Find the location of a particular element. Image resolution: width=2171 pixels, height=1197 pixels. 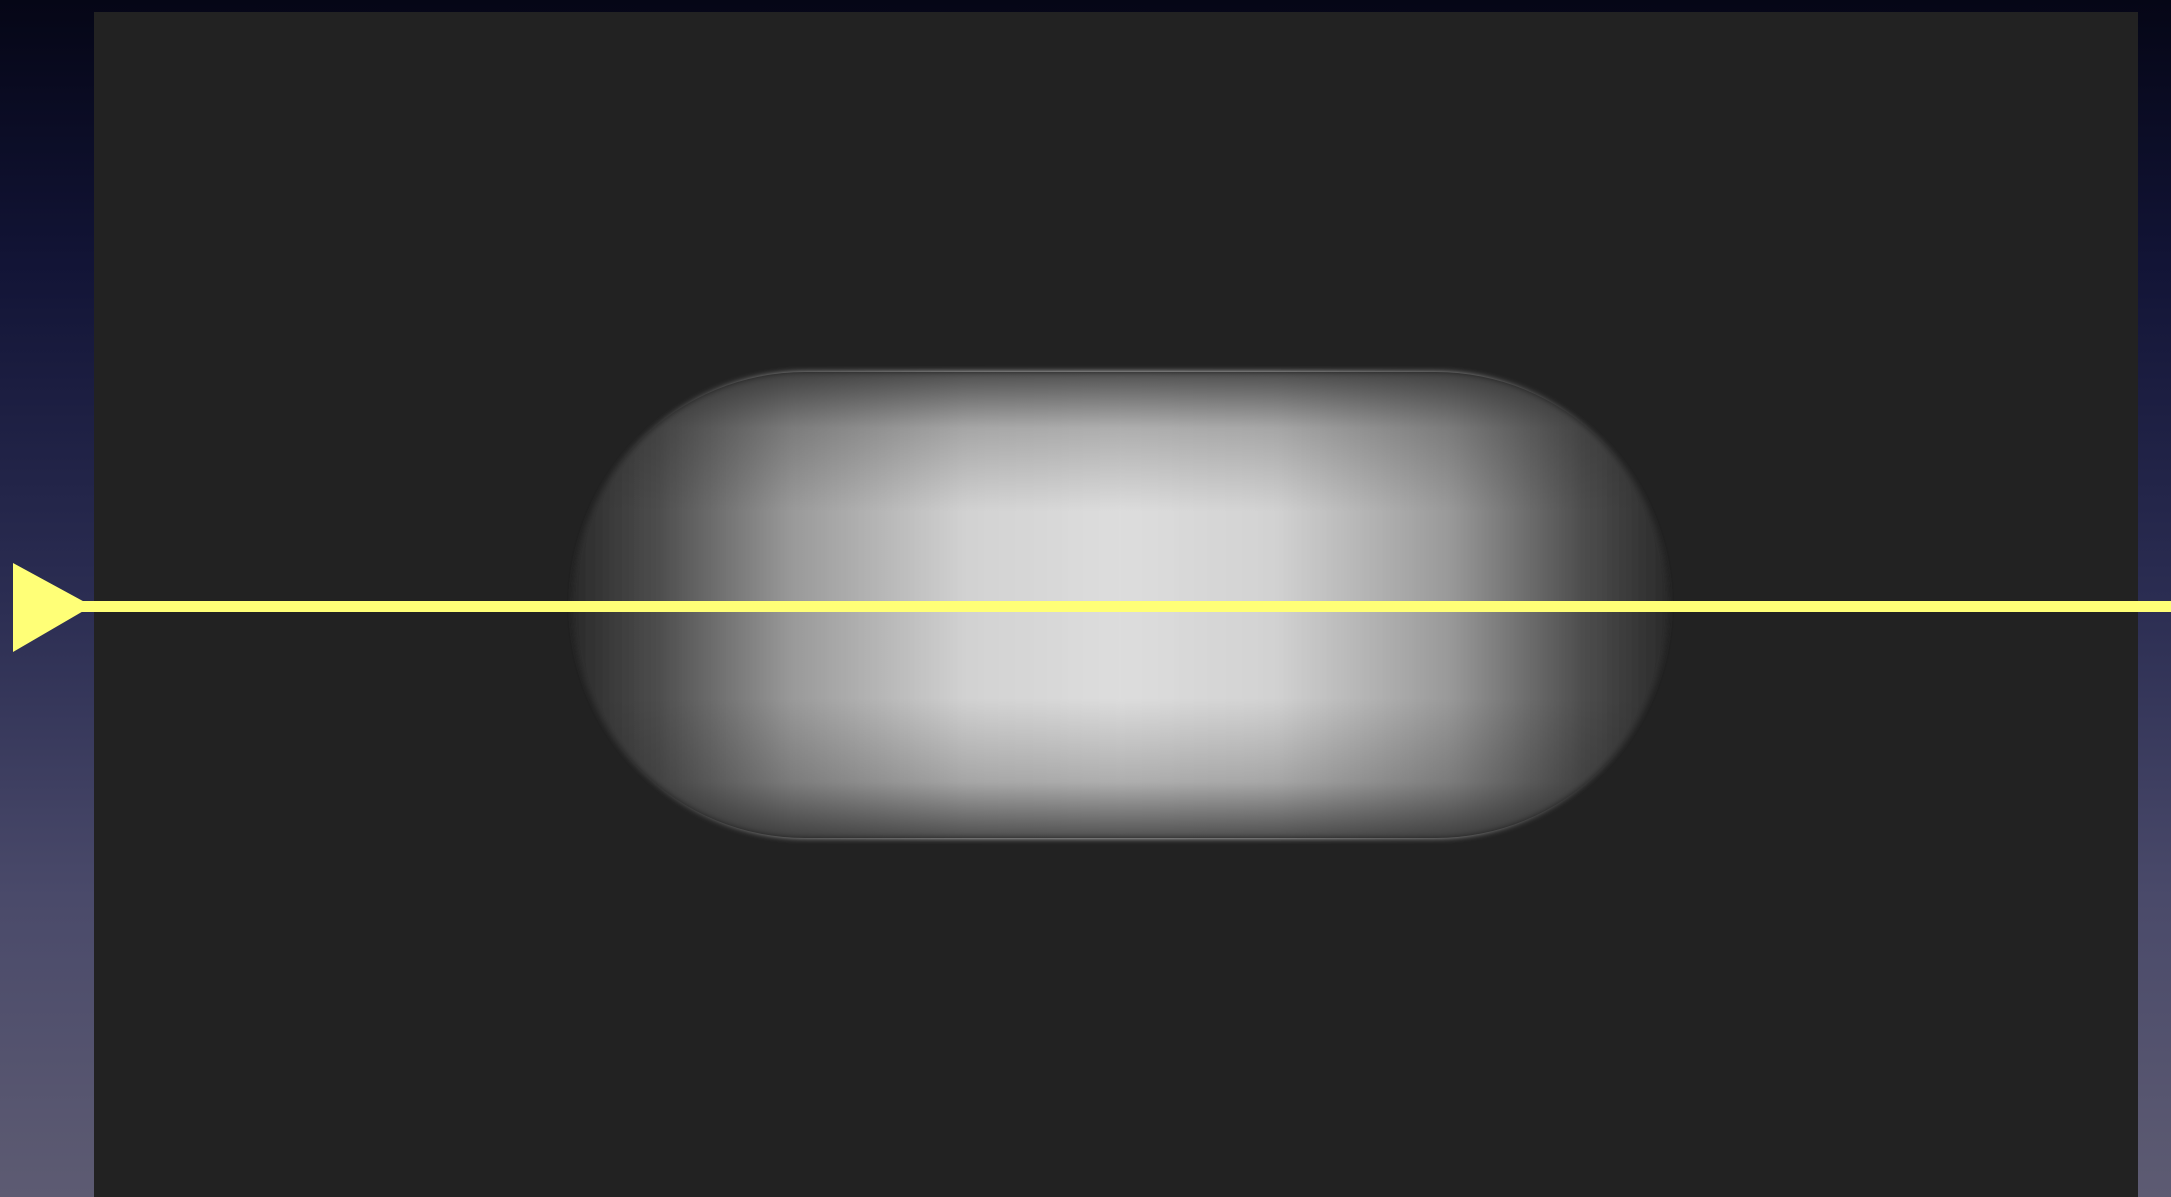

ray-line is located at coordinates (1124, 606).